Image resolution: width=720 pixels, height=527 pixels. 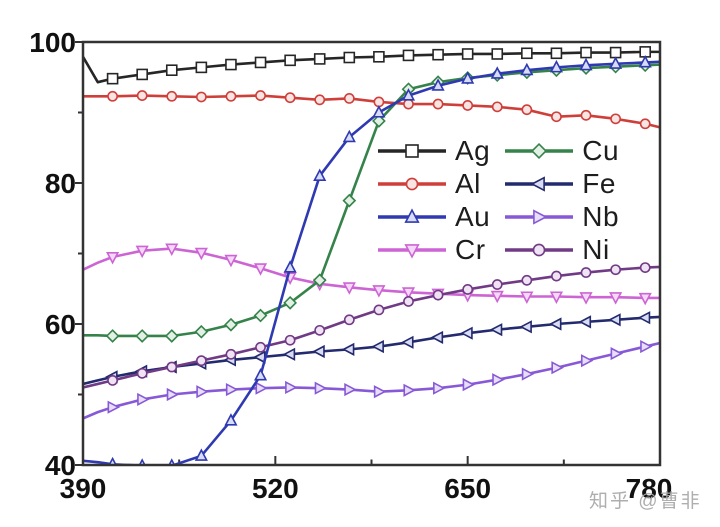 I want to click on legend-label-fe: Fe, so click(x=599, y=183).